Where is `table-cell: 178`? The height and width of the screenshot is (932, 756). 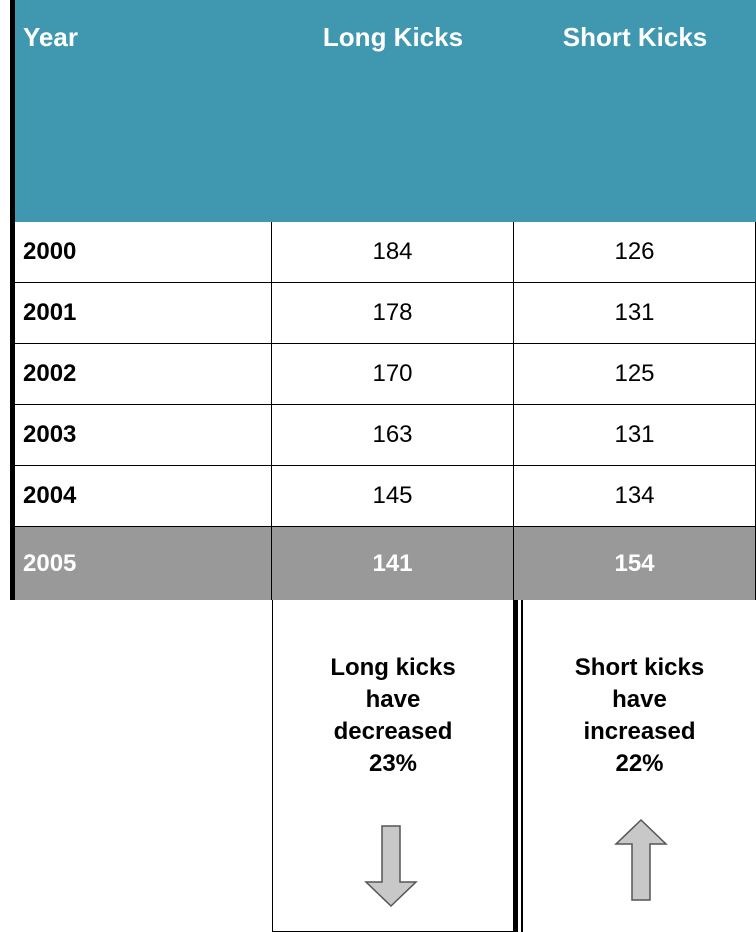 table-cell: 178 is located at coordinates (393, 313).